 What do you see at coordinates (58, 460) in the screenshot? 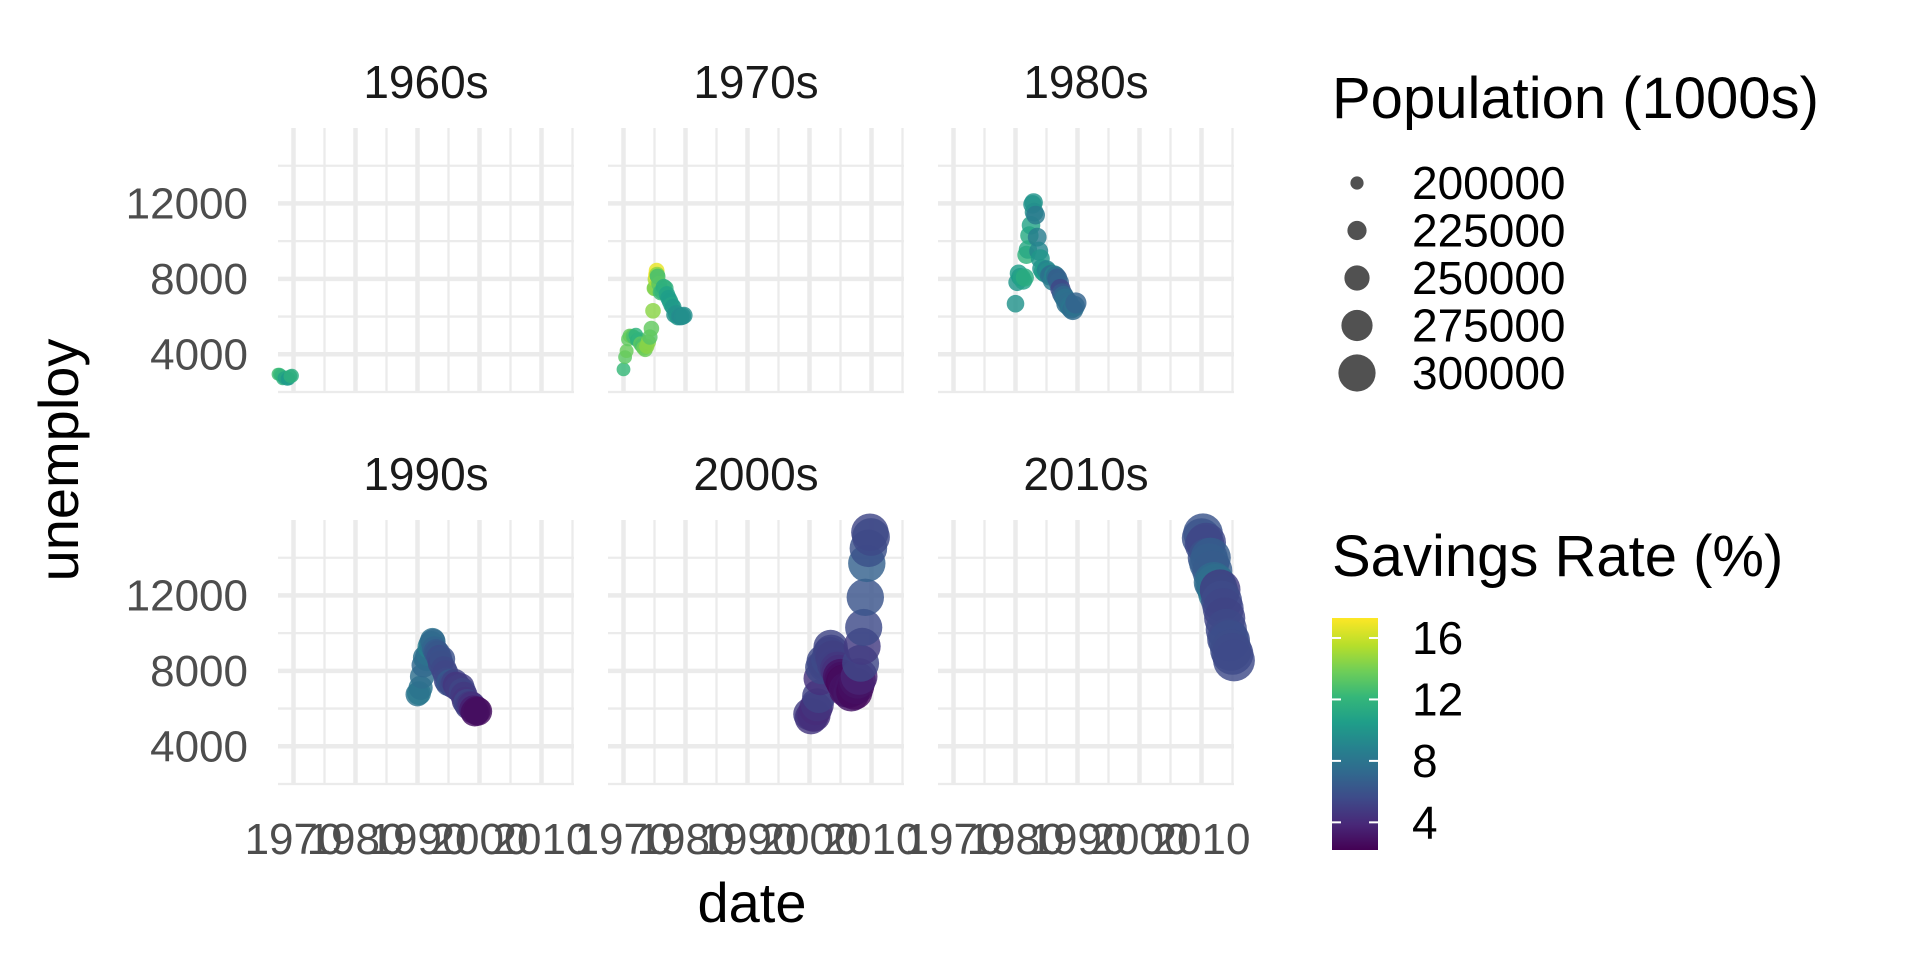
I see `y-axis-title: unemploy` at bounding box center [58, 460].